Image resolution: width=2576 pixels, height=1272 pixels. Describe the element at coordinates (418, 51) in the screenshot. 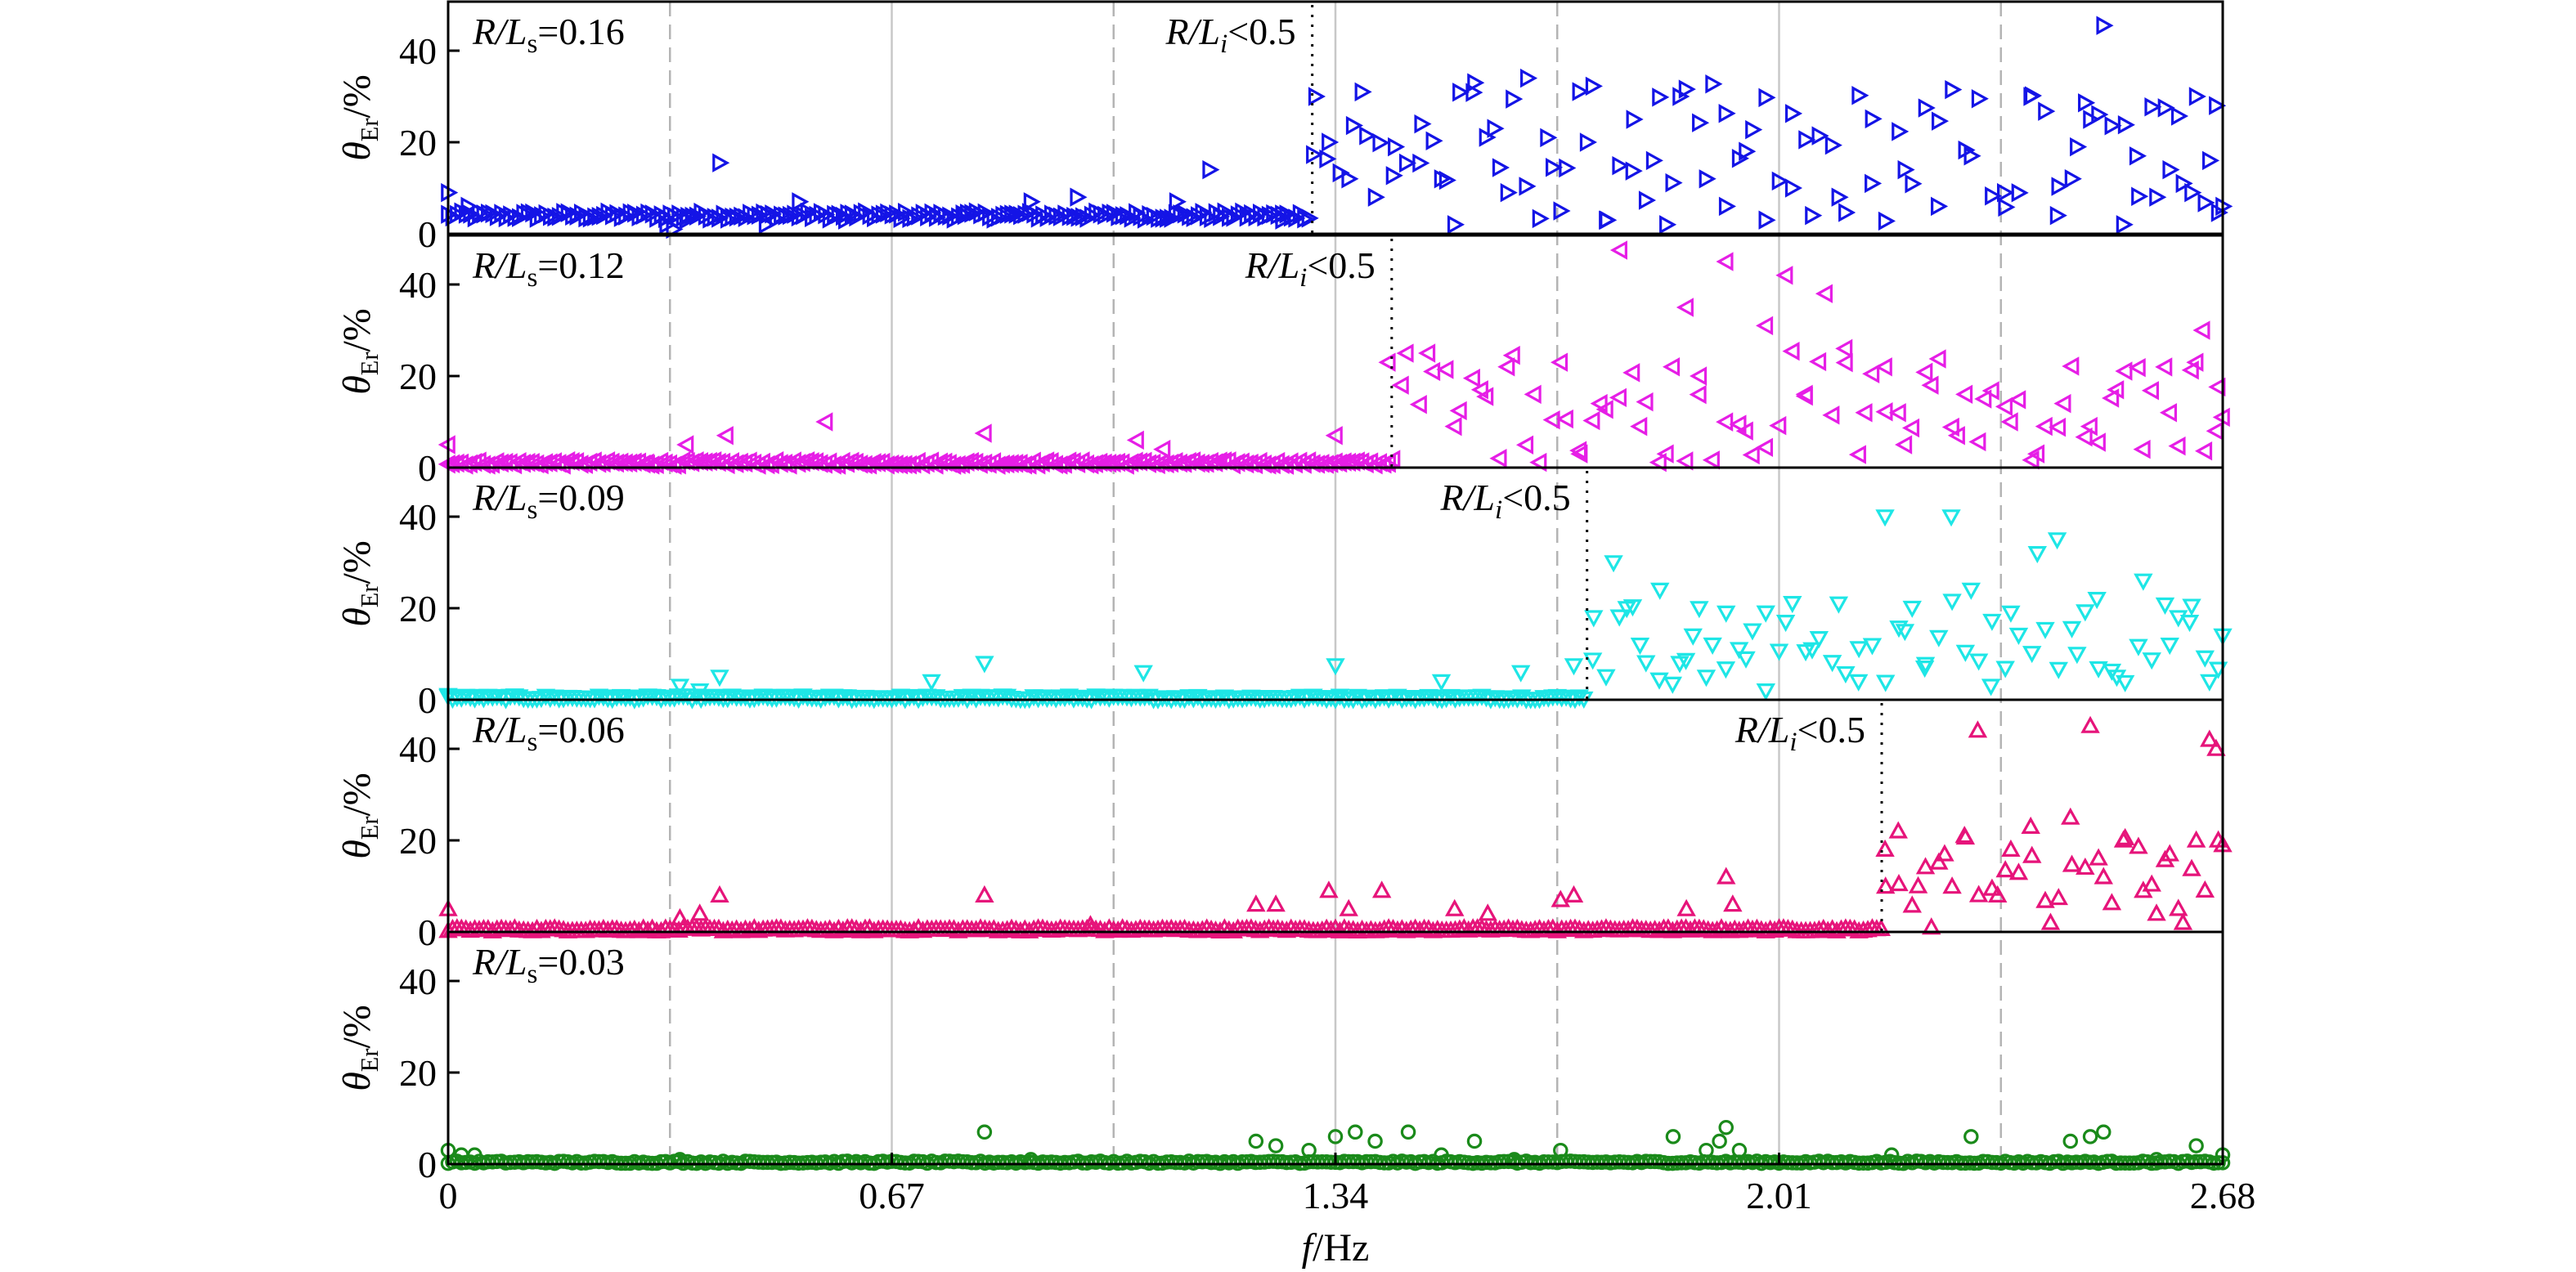

I see `y-tick-label: 40` at that location.